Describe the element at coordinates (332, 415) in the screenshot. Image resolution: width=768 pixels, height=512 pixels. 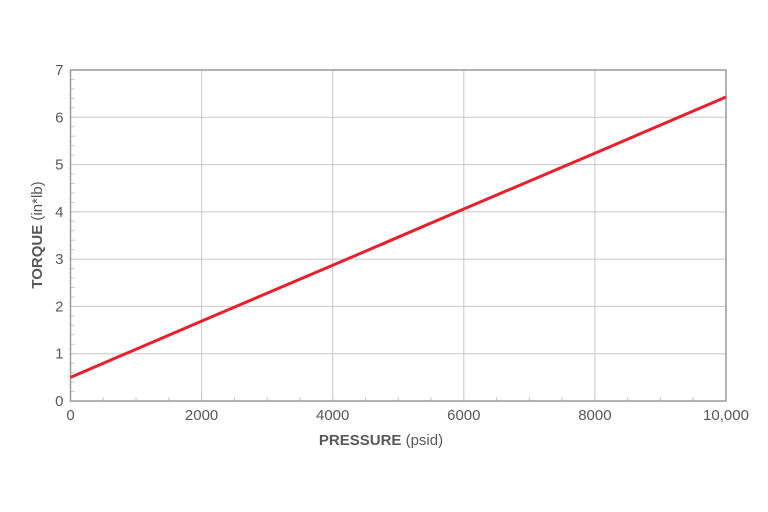
I see `x-tick-label: 4000` at that location.